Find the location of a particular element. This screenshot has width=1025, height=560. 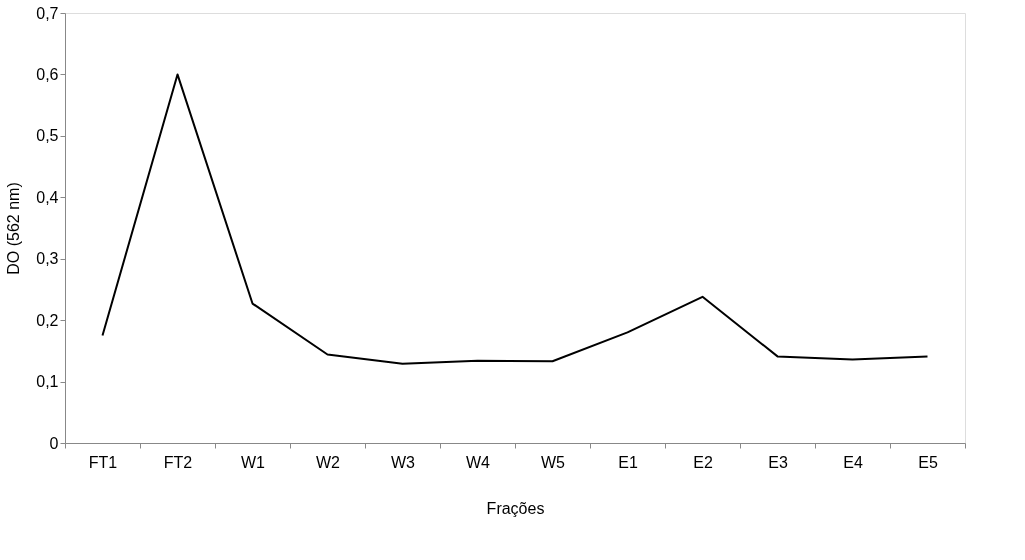

y-tick-label: 0,3 is located at coordinates (47, 259).